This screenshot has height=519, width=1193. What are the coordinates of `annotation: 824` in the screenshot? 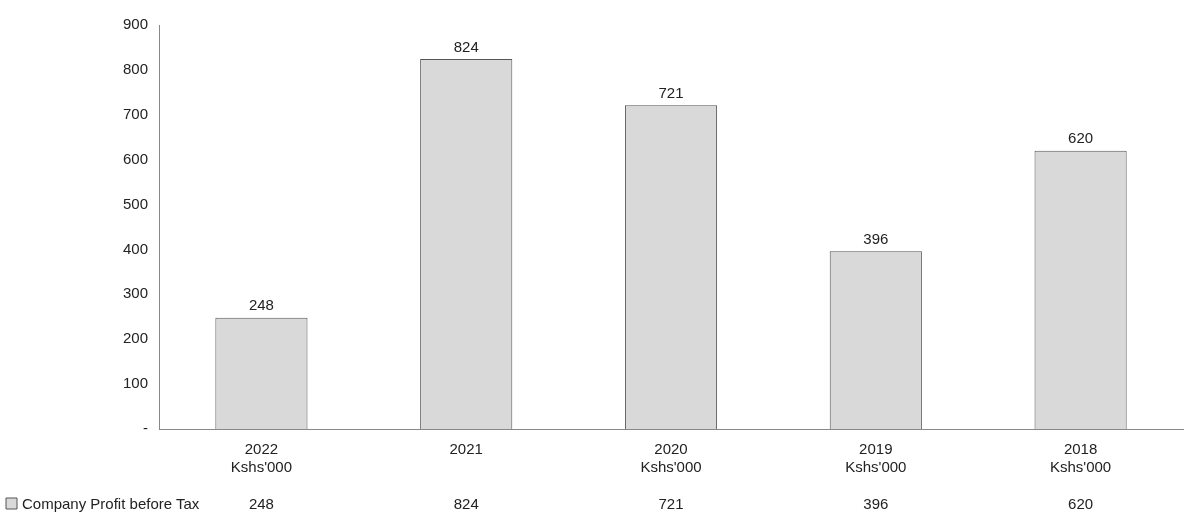 It's located at (466, 46).